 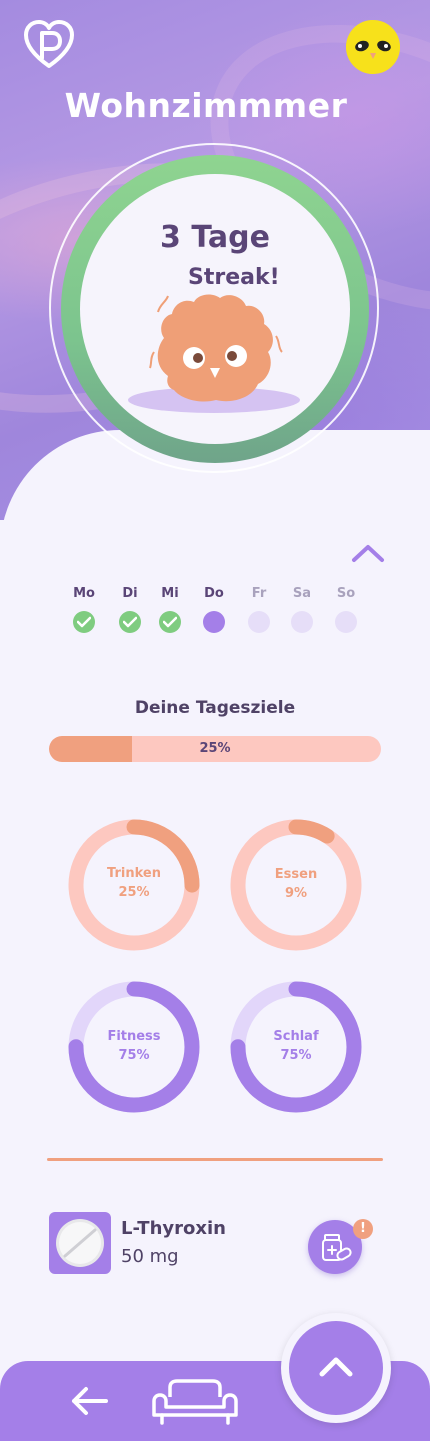 What do you see at coordinates (130, 593) in the screenshot?
I see `day-label: Di` at bounding box center [130, 593].